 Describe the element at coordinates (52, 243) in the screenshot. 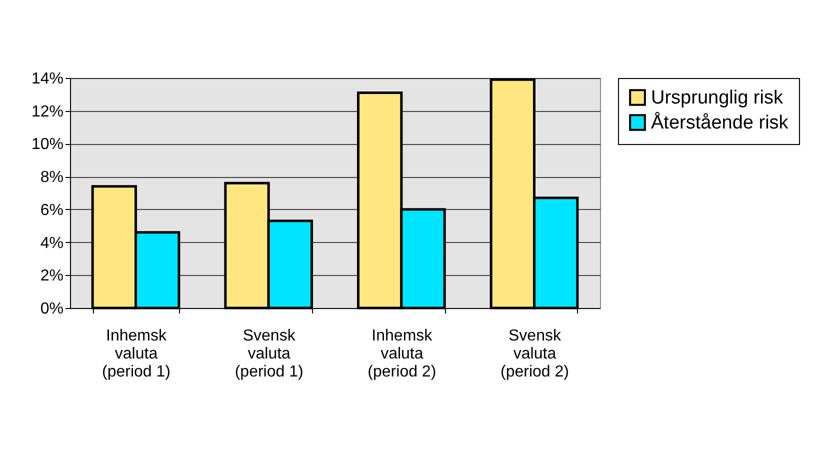

I see `y-tick-label: 4%` at that location.